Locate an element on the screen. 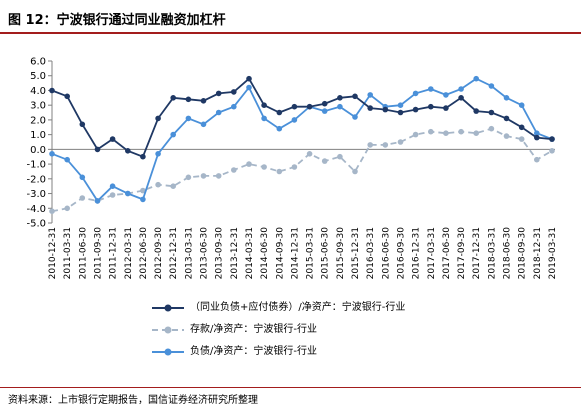 The height and width of the screenshot is (411, 581). x-tick-label: 2017-09-30 is located at coordinates (462, 253).